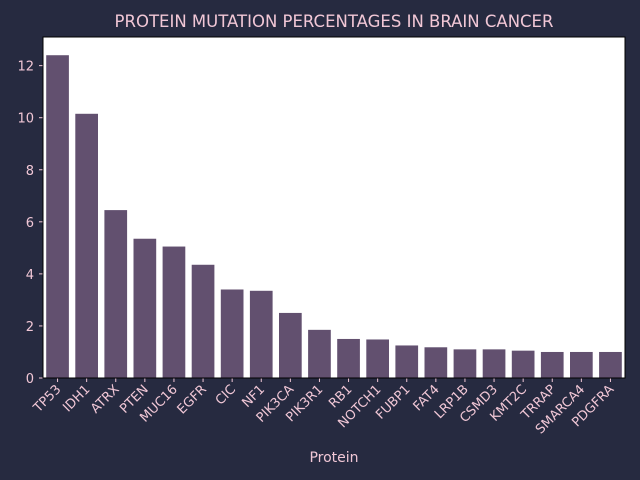 The image size is (640, 480). I want to click on y-tick-label: 8, so click(30, 171).